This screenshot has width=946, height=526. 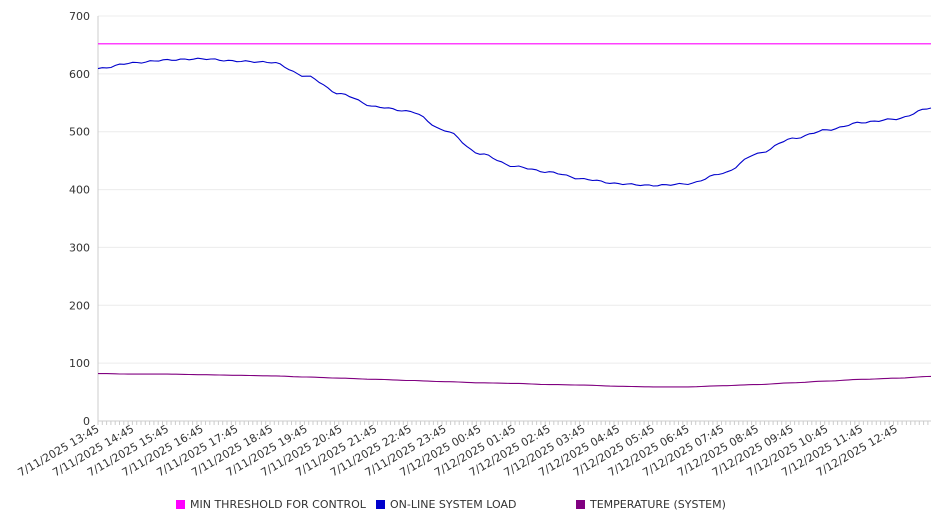 I want to click on legend-label-temperature: TEMPERATURE (SYSTEM), so click(x=658, y=504).